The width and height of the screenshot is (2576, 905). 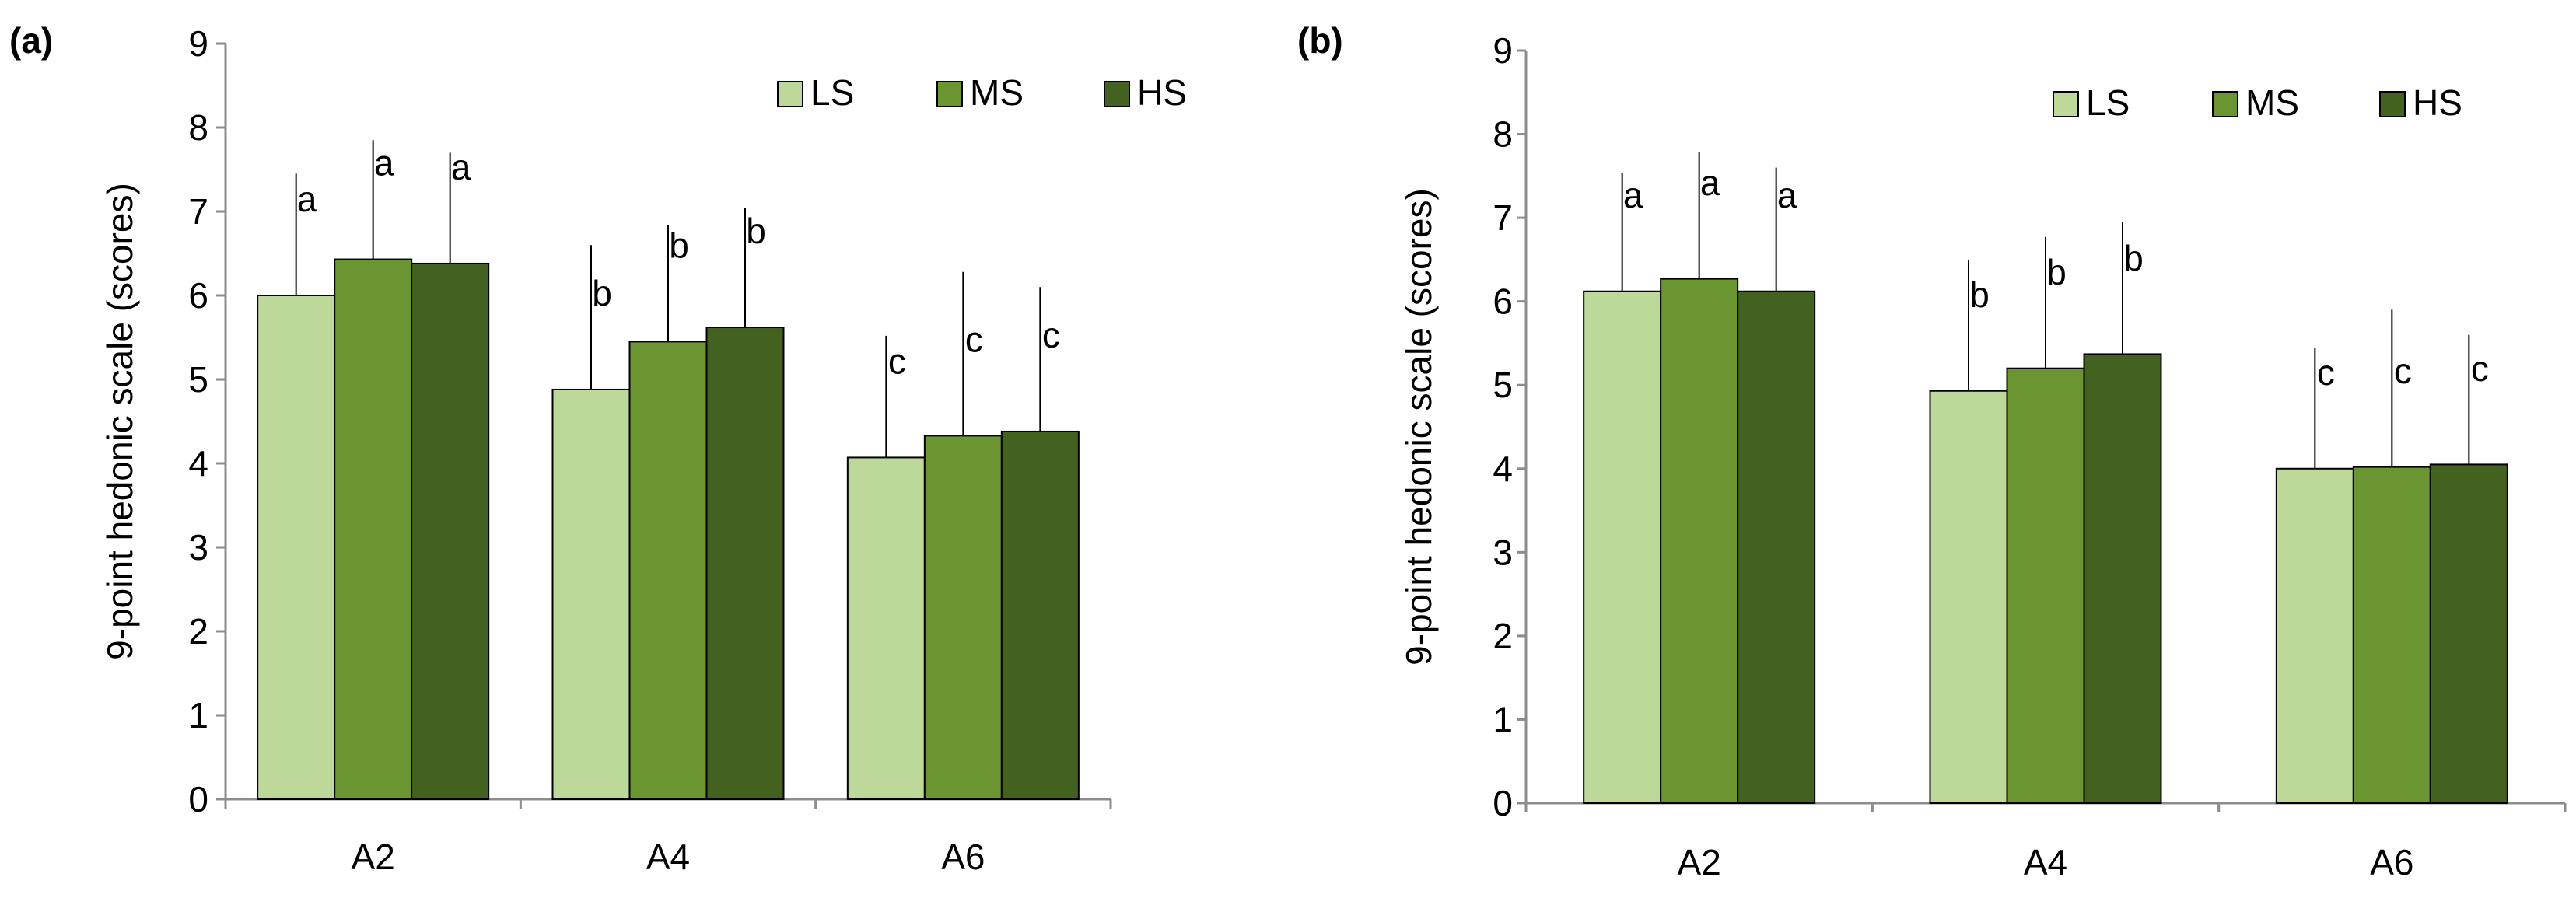 I want to click on panel-label: (a), so click(x=31, y=40).